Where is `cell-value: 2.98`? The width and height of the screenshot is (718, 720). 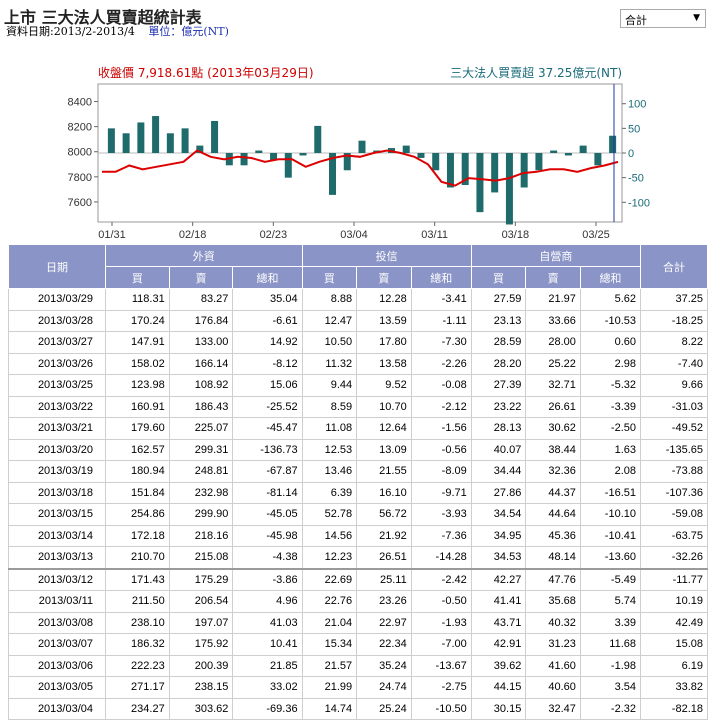
cell-value: 2.98 is located at coordinates (610, 363).